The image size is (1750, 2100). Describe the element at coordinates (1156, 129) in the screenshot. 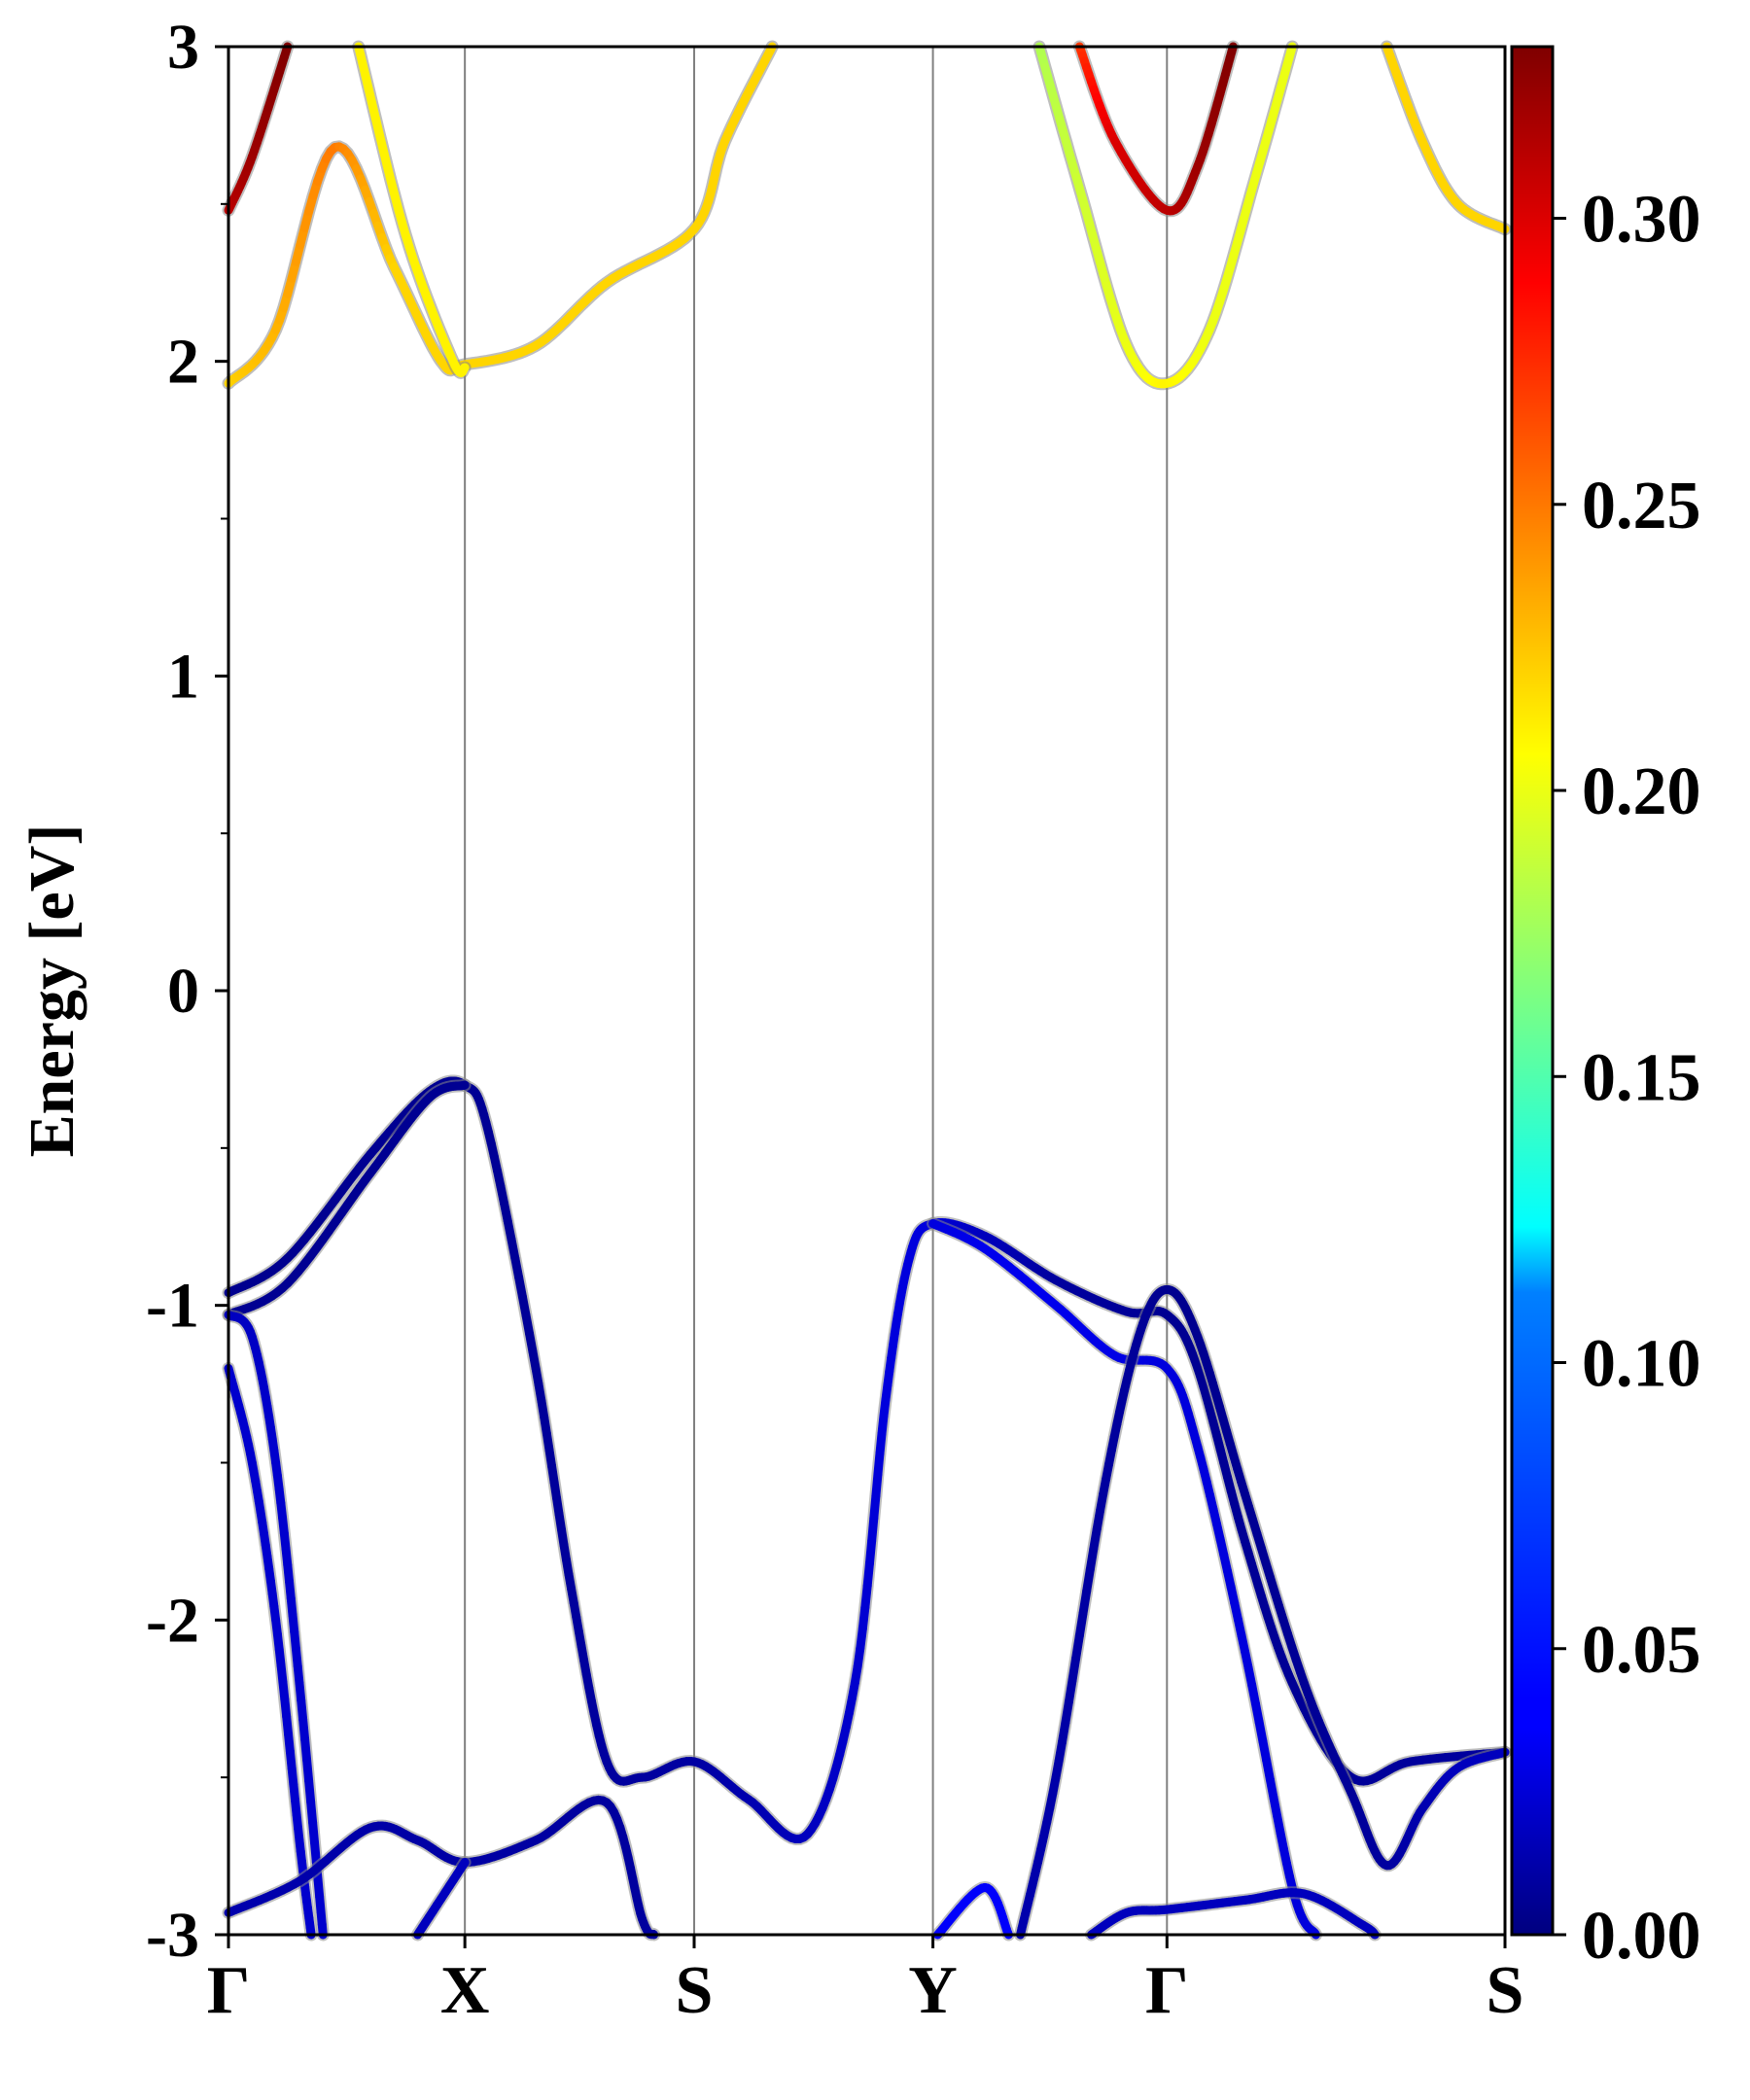

I see `band-cb5` at that location.